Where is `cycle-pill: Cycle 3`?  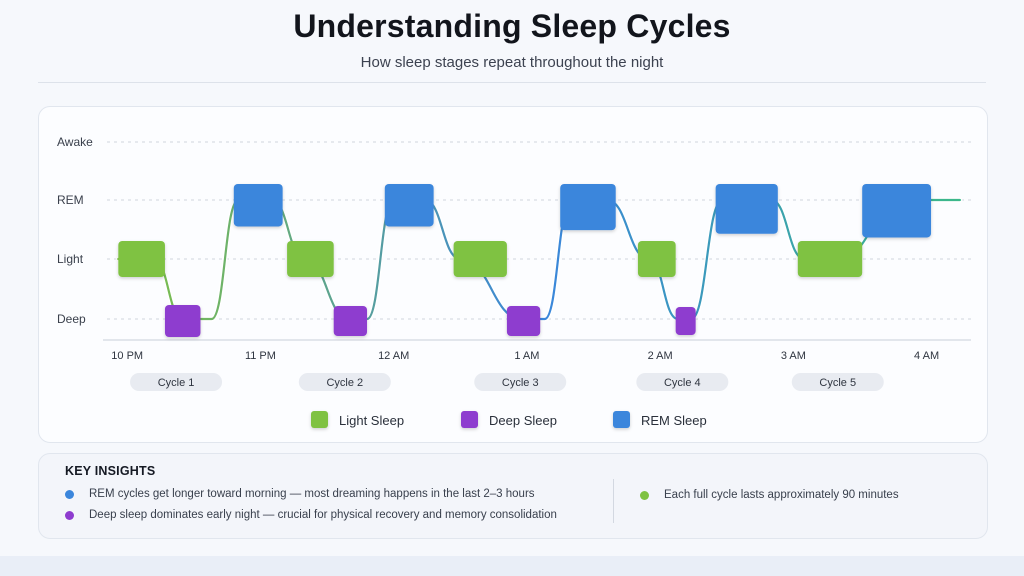
cycle-pill: Cycle 3 is located at coordinates (520, 382).